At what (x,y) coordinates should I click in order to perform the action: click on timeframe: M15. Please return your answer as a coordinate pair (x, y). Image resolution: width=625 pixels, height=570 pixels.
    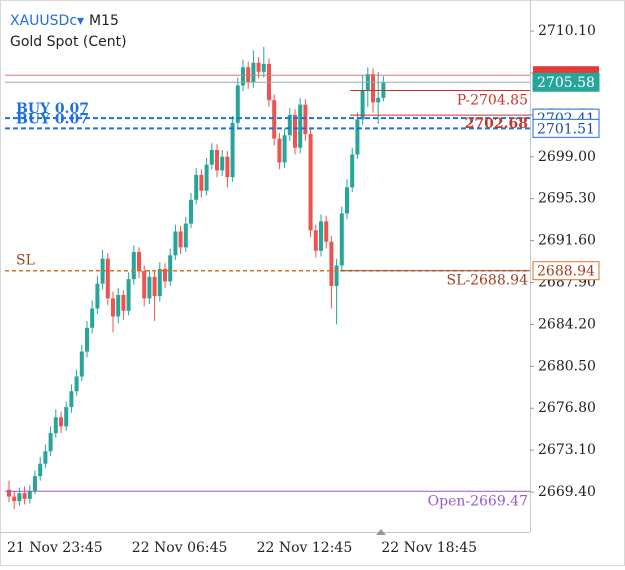
    Looking at the image, I should click on (104, 21).